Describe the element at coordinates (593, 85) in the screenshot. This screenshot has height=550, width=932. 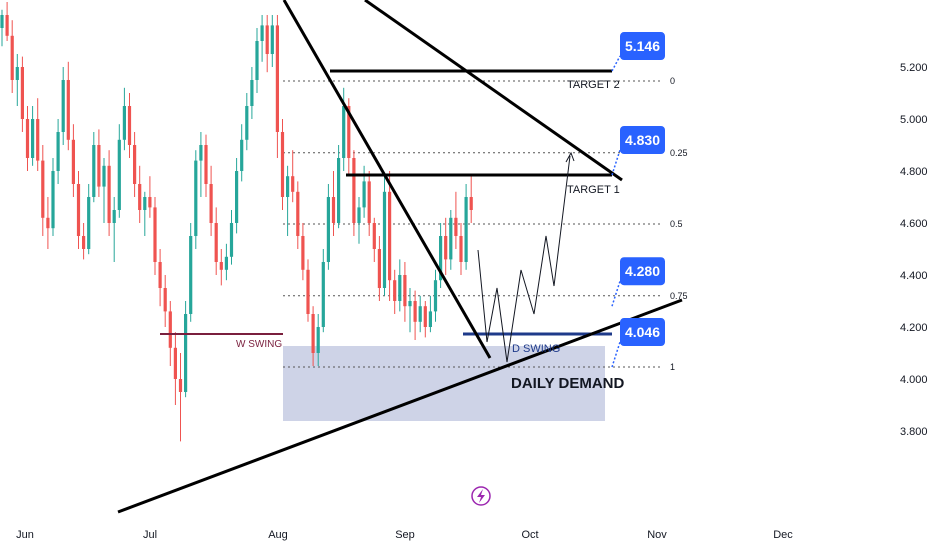
I see `target-2-label: TARGET 2` at that location.